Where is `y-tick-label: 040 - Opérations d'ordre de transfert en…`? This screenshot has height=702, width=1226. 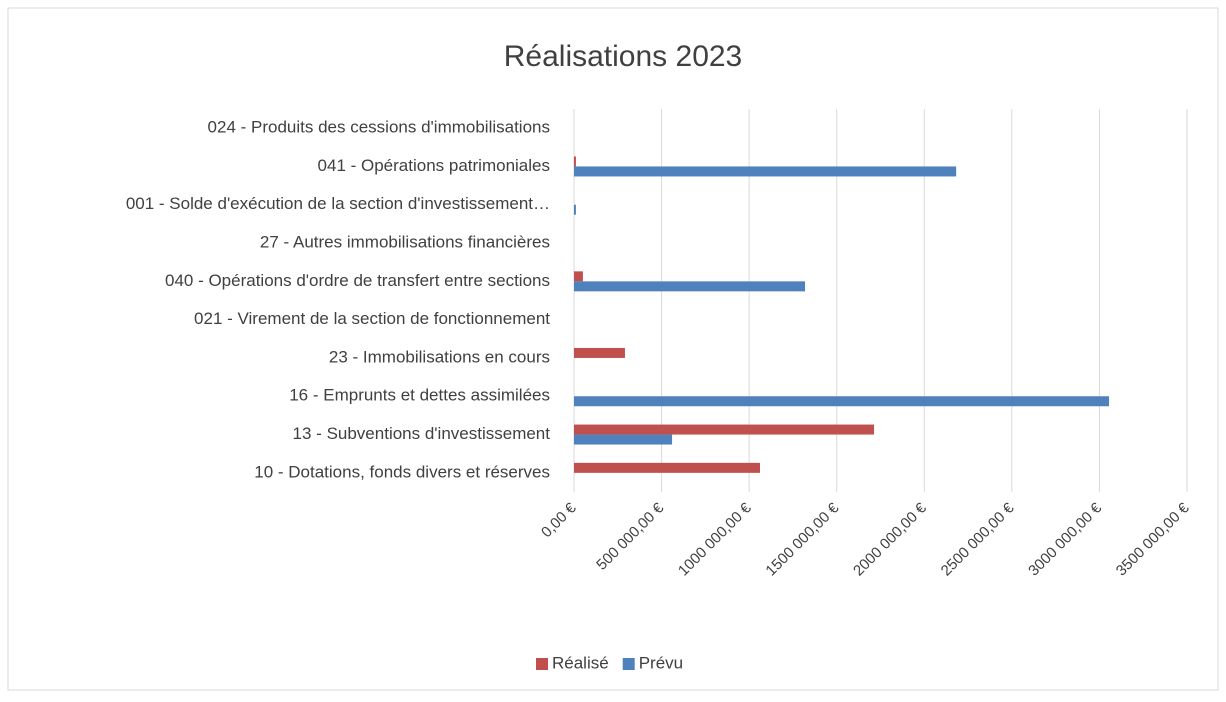 y-tick-label: 040 - Opérations d'ordre de transfert en… is located at coordinates (357, 280).